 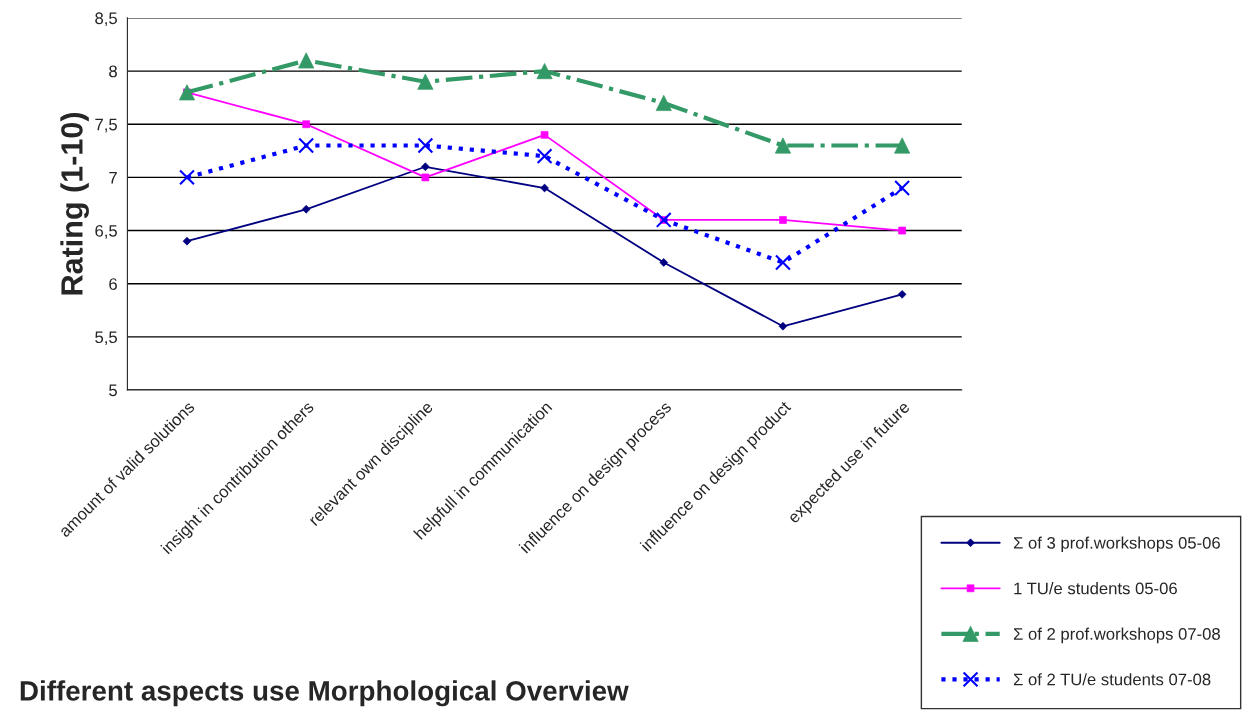 I want to click on y-tick-label: 8, so click(x=113, y=71).